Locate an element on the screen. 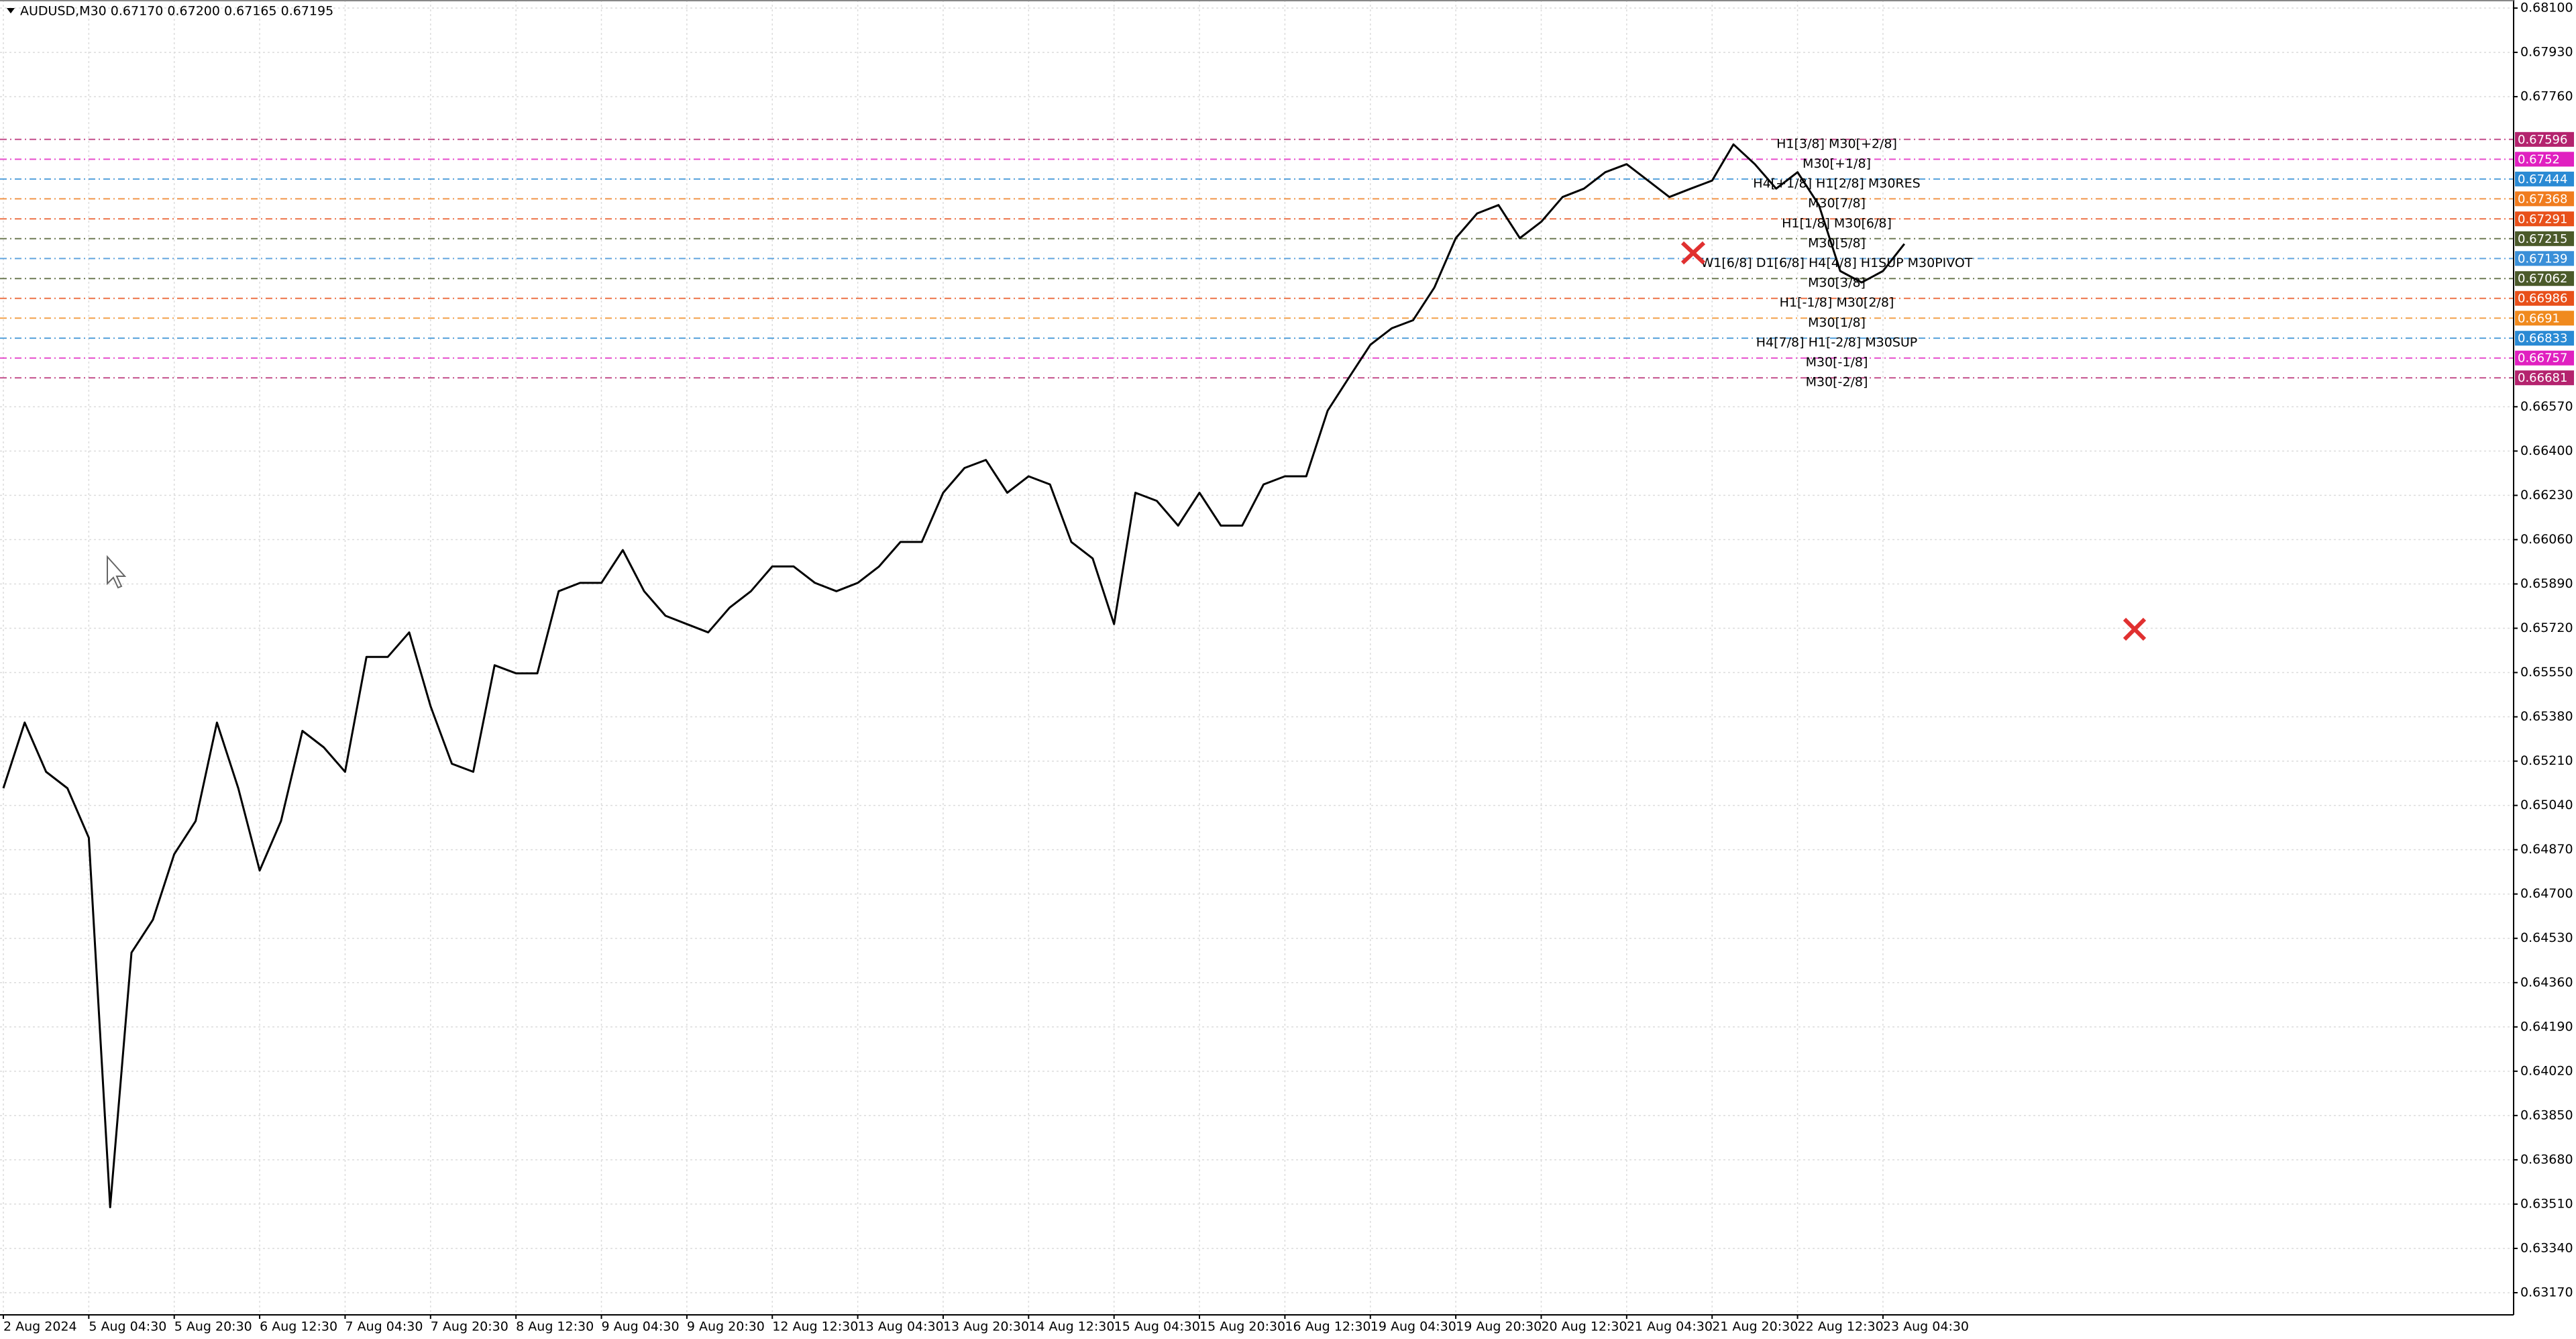  price-tag-label: 0.67139 is located at coordinates (2542, 259).